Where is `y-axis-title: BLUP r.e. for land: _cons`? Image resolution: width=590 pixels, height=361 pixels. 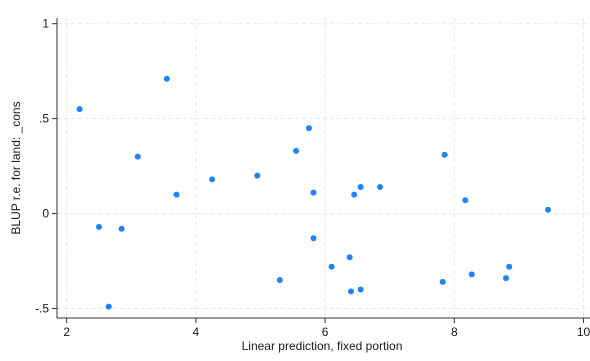
y-axis-title: BLUP r.e. for land: _cons is located at coordinates (16, 167).